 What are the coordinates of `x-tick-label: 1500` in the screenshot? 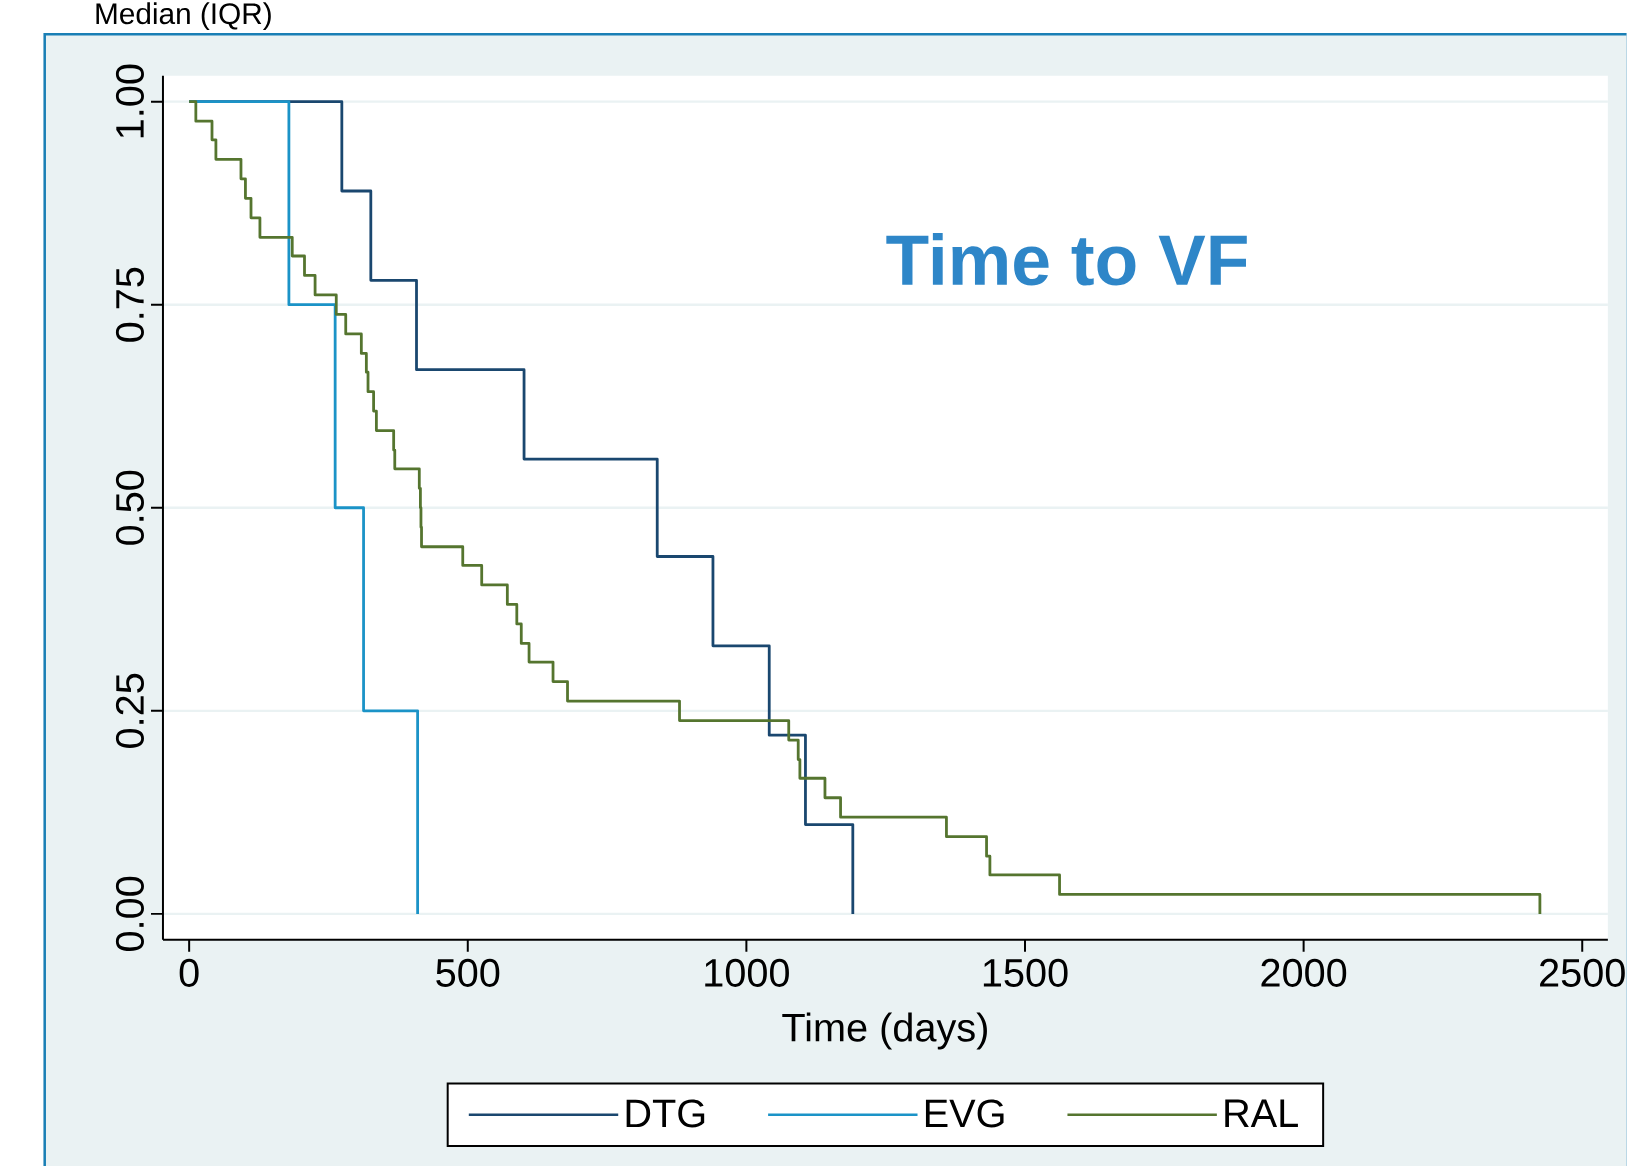 It's located at (1025, 972).